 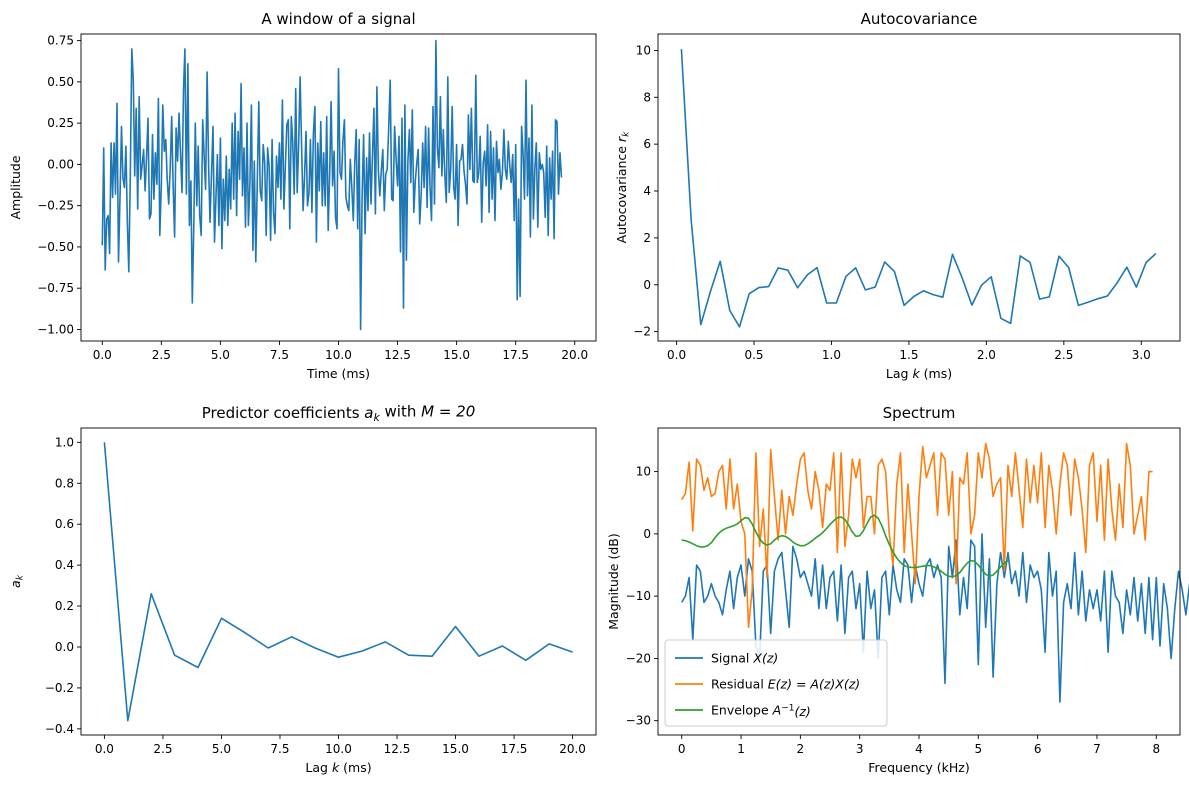 What do you see at coordinates (753, 355) in the screenshot?
I see `x-tick-label: 0.5` at bounding box center [753, 355].